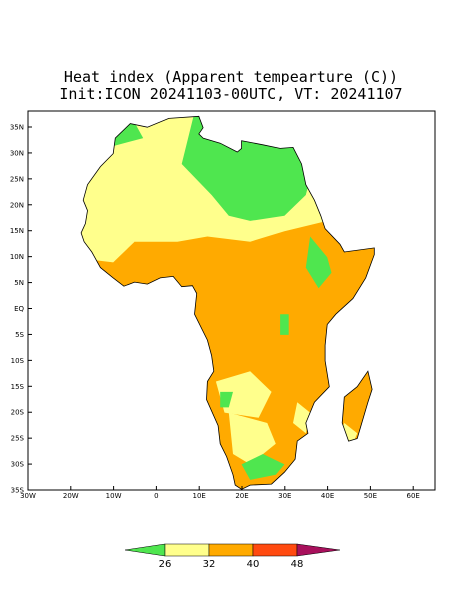 The height and width of the screenshot is (600, 463). Describe the element at coordinates (18, 413) in the screenshot. I see `lat-label: 20S` at that location.